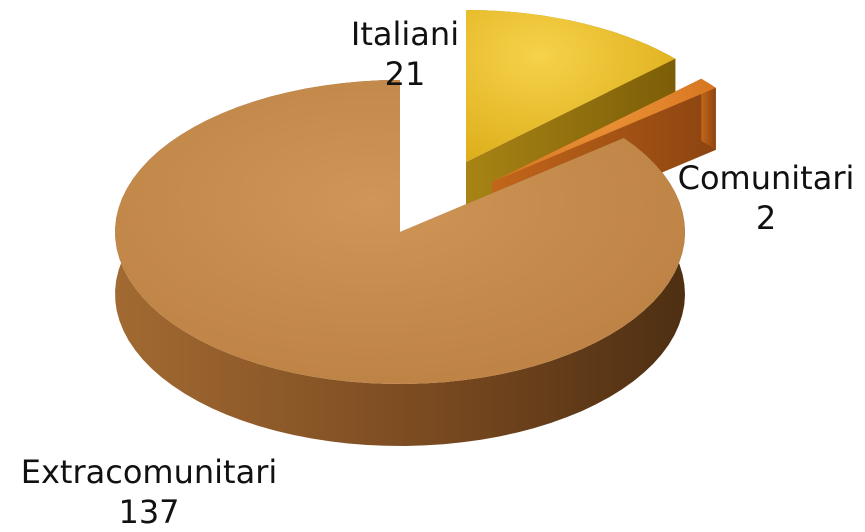 The width and height of the screenshot is (865, 532). Describe the element at coordinates (149, 492) in the screenshot. I see `slice-label-extracomunitari: Extracomunitari 137` at that location.